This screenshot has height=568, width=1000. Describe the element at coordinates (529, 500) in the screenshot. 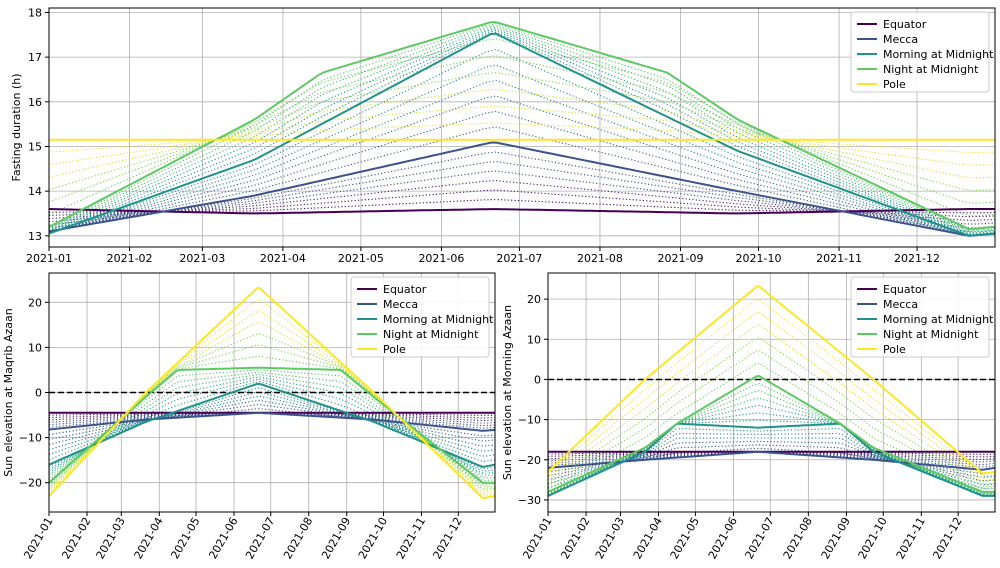

I see `y-tick-label: −30` at that location.